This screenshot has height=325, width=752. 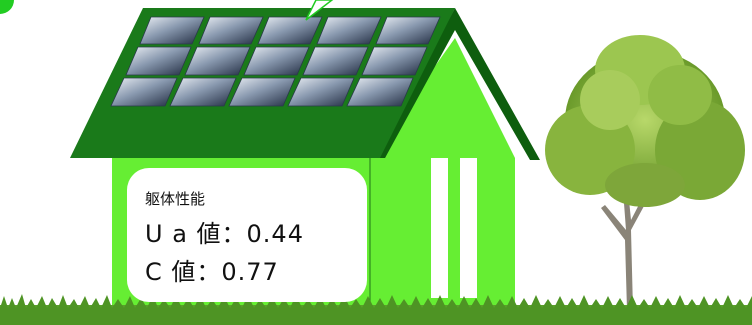 What do you see at coordinates (212, 272) in the screenshot?
I see `c-value-text: C 値：0.77` at bounding box center [212, 272].